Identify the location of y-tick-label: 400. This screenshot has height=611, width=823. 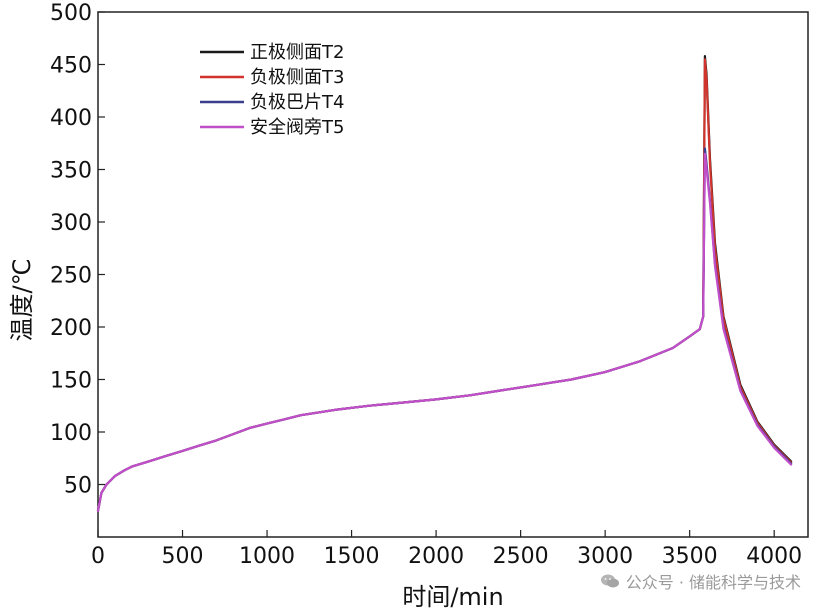
(71, 118).